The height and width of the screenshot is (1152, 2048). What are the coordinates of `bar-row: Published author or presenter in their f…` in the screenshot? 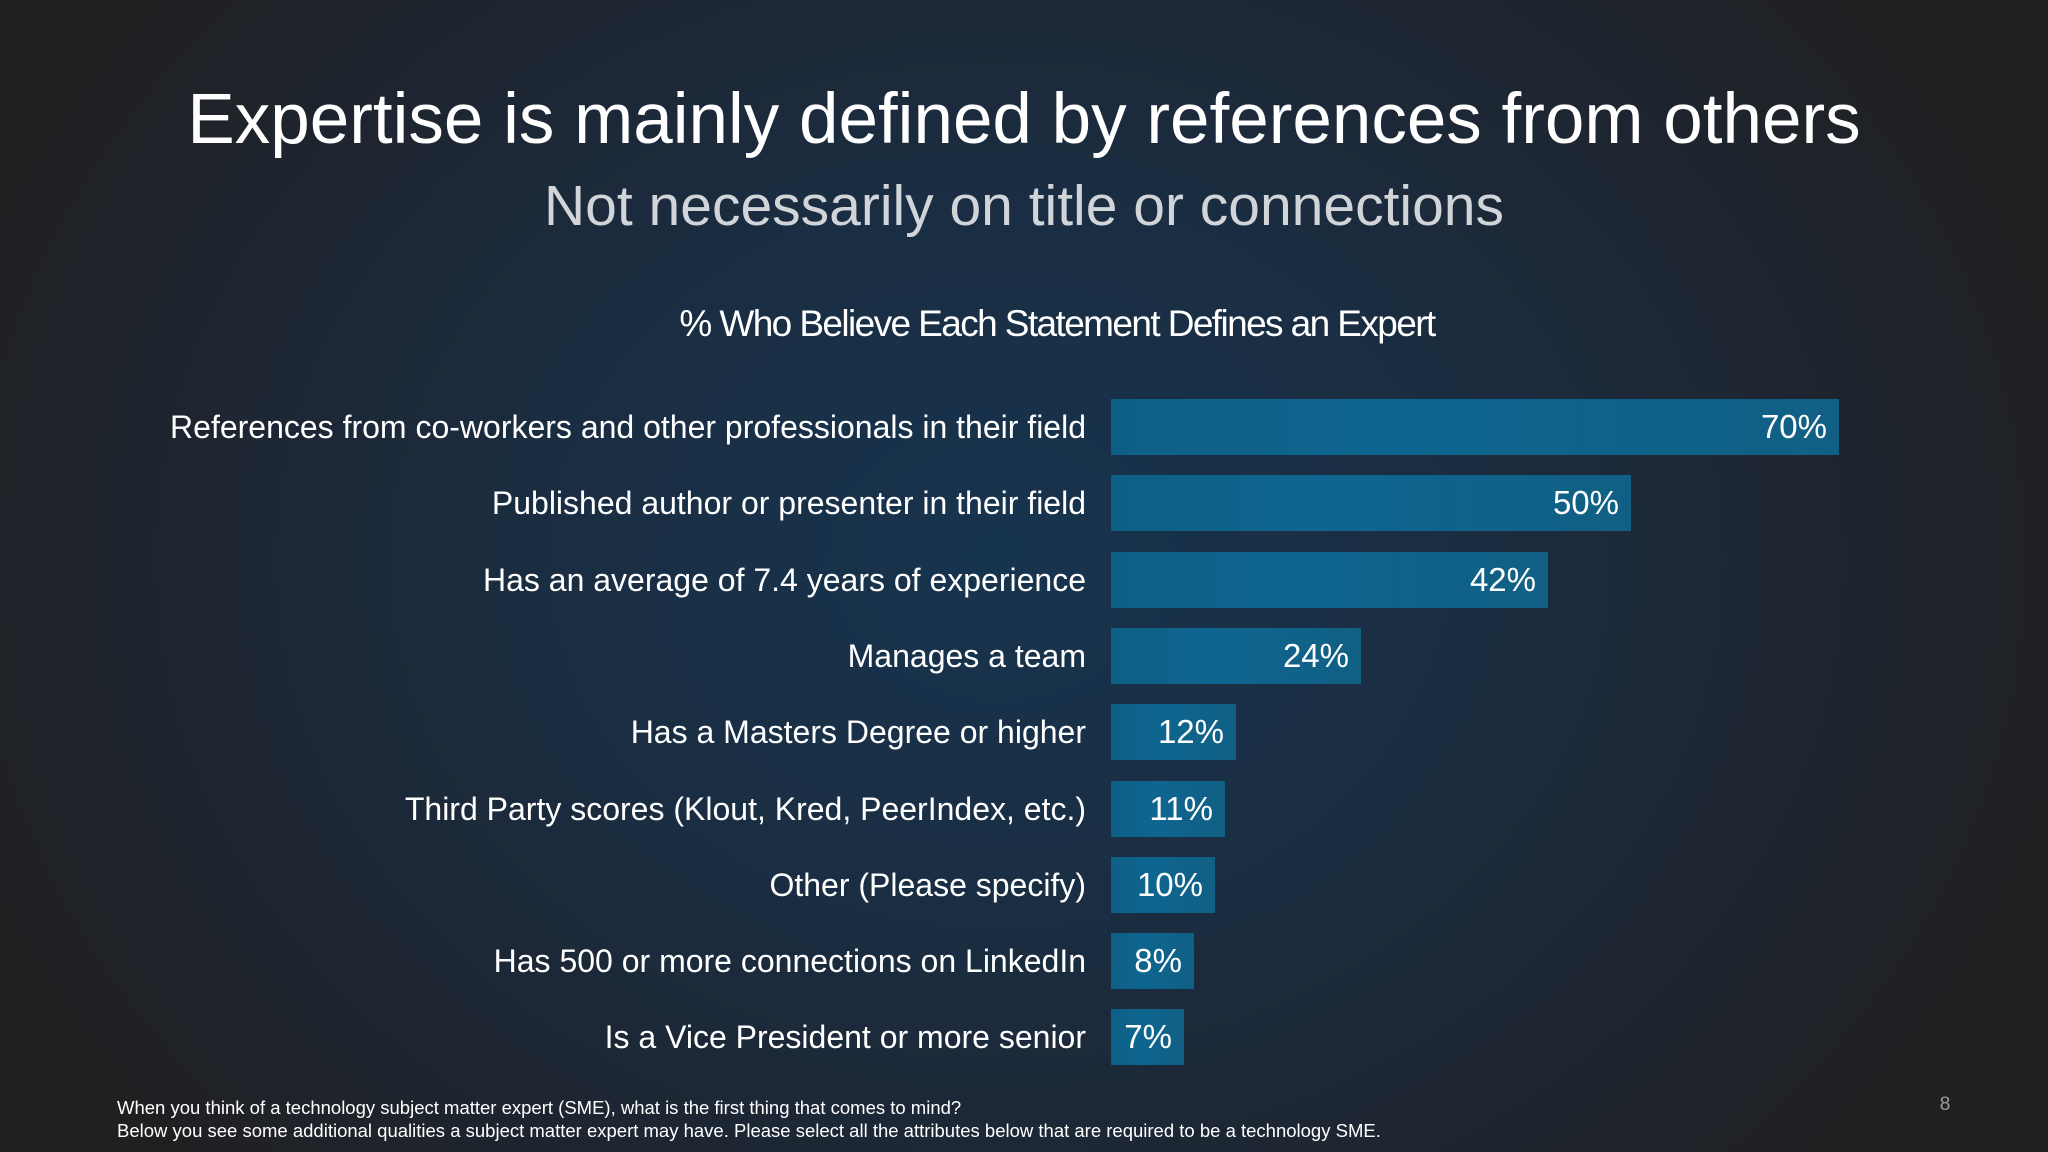 It's located at (1024, 503).